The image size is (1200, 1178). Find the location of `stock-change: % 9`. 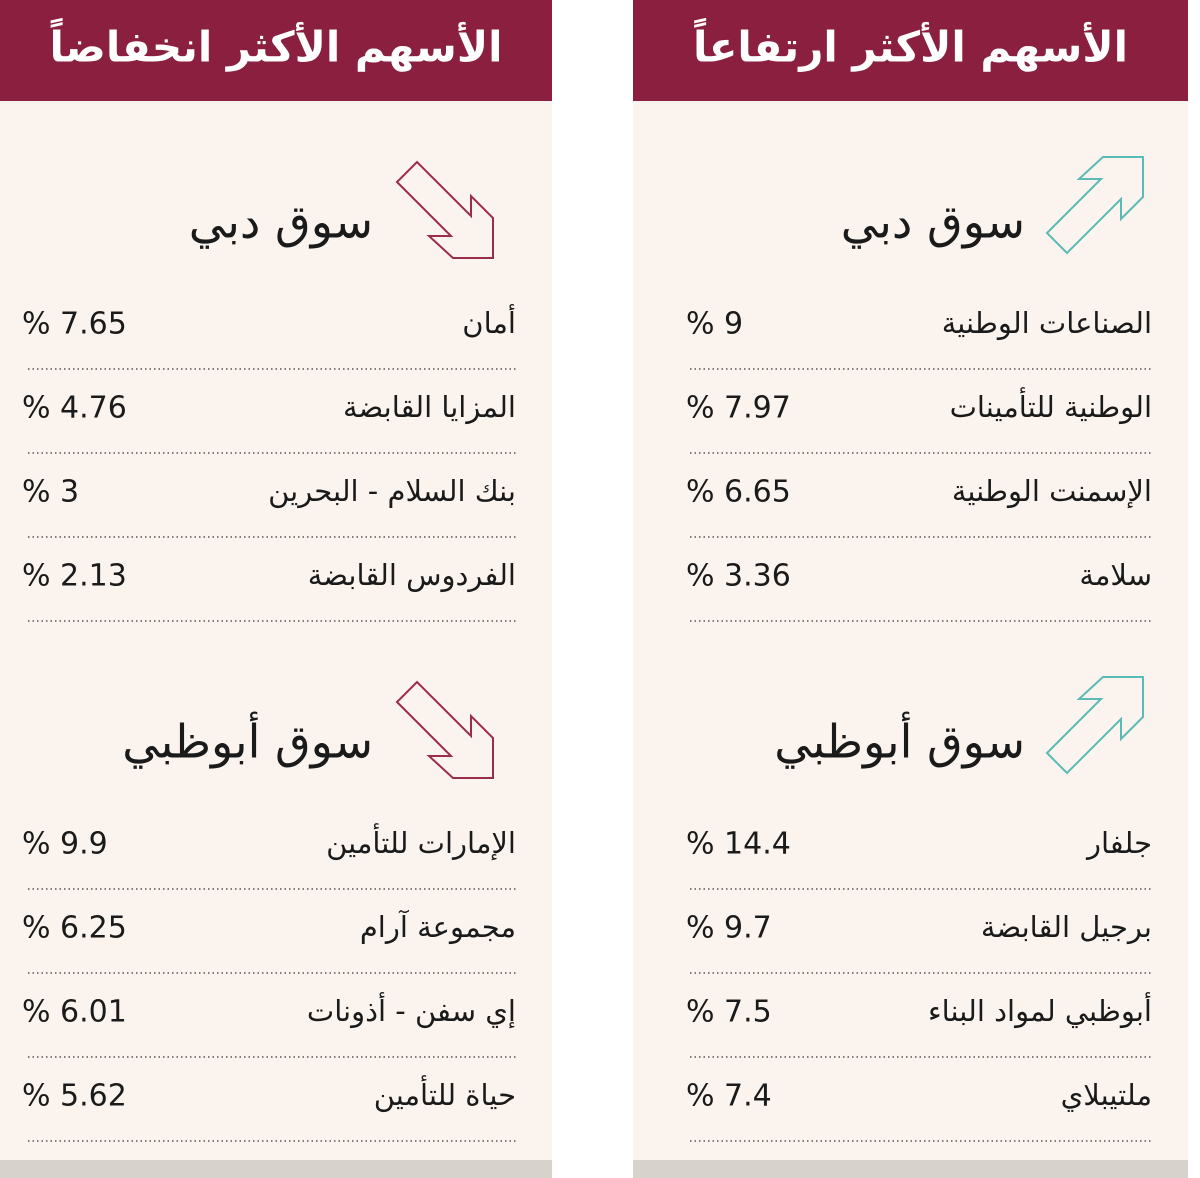

stock-change: % 9 is located at coordinates (714, 324).